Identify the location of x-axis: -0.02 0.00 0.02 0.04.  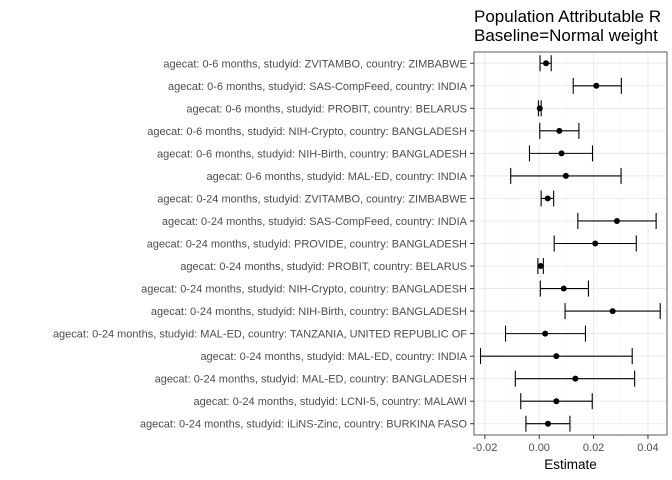
(565, 444).